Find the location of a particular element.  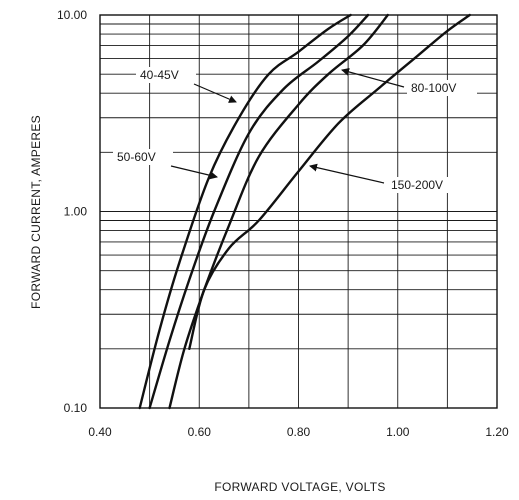

x-tick-label: 0.40 is located at coordinates (100, 432).